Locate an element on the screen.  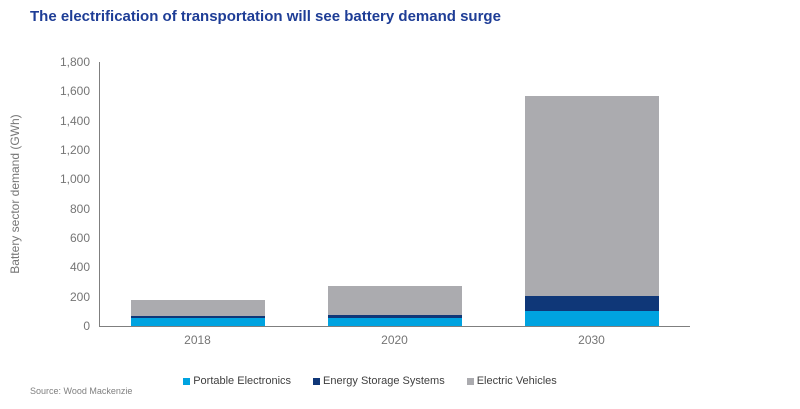
y-tick-label: 600 is located at coordinates (79, 238).